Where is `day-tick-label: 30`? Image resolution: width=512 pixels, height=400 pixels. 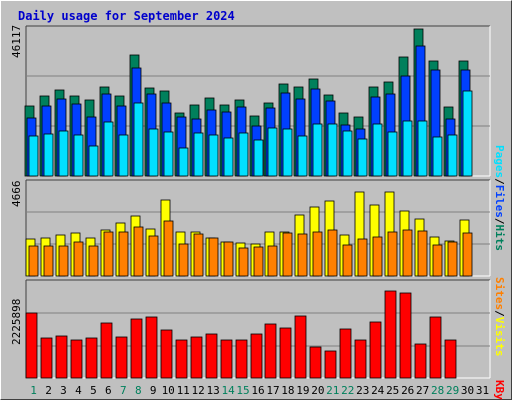 day-tick-label: 30 is located at coordinates (467, 390).